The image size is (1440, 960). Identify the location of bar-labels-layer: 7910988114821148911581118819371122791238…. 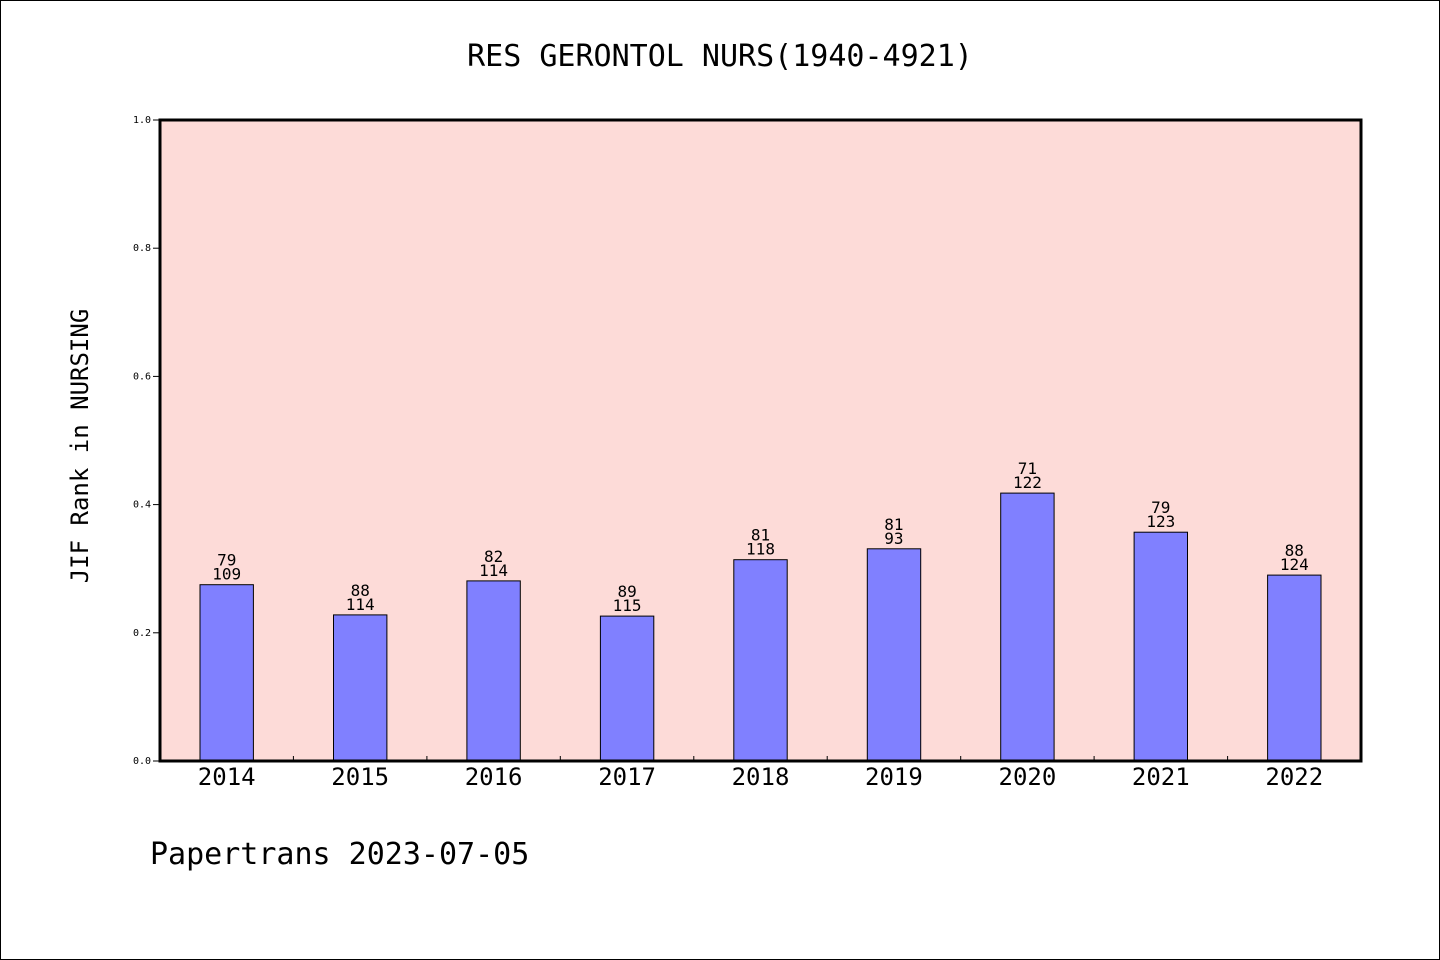
(760, 537).